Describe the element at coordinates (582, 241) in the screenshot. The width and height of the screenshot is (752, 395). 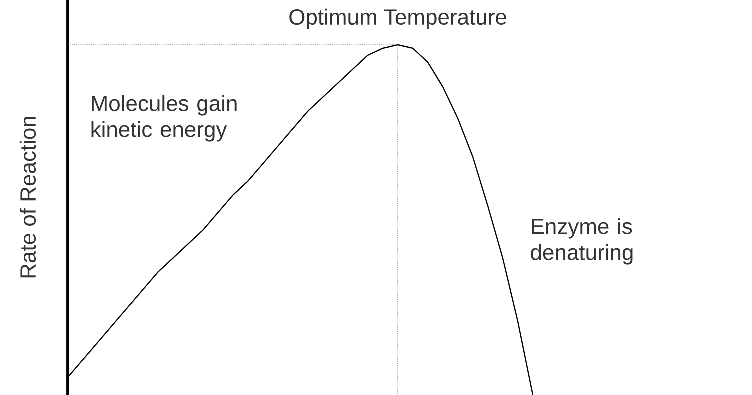
I see `annotation: Enzyme is denaturing` at that location.